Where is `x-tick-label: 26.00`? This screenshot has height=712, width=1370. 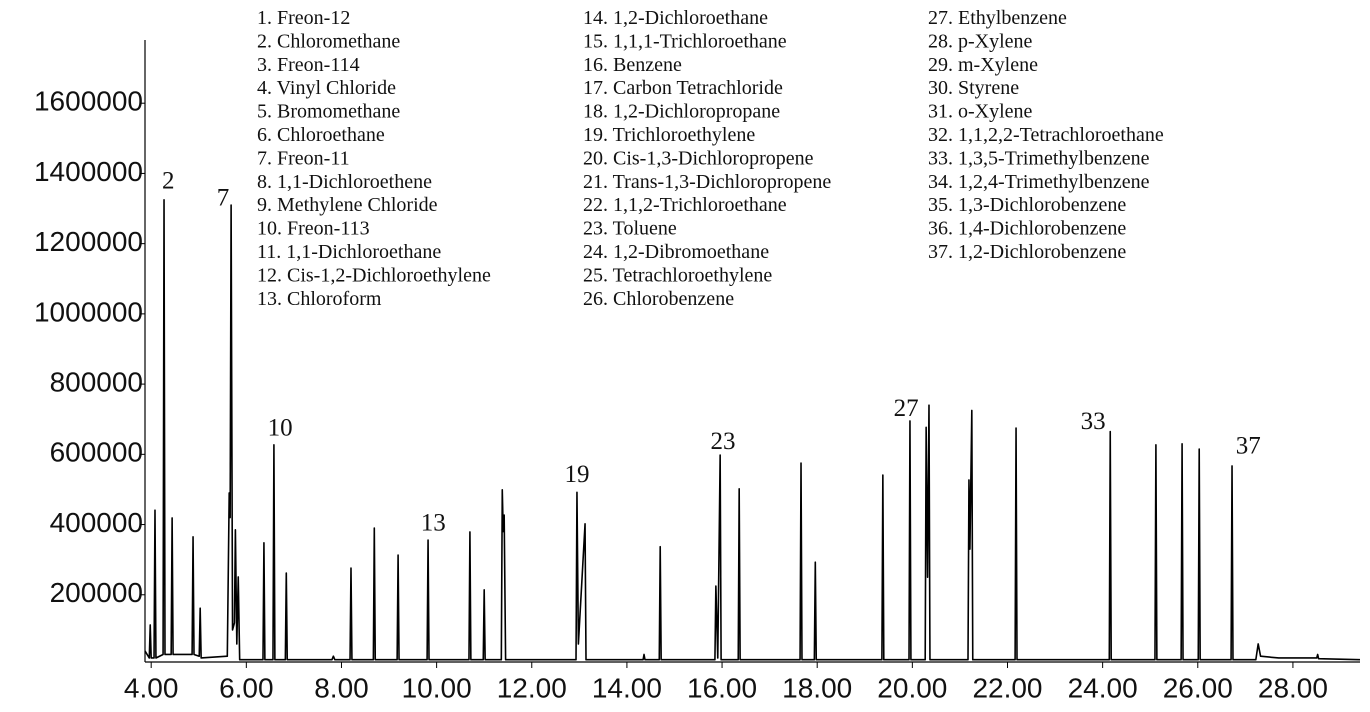 x-tick-label: 26.00 is located at coordinates (1198, 687).